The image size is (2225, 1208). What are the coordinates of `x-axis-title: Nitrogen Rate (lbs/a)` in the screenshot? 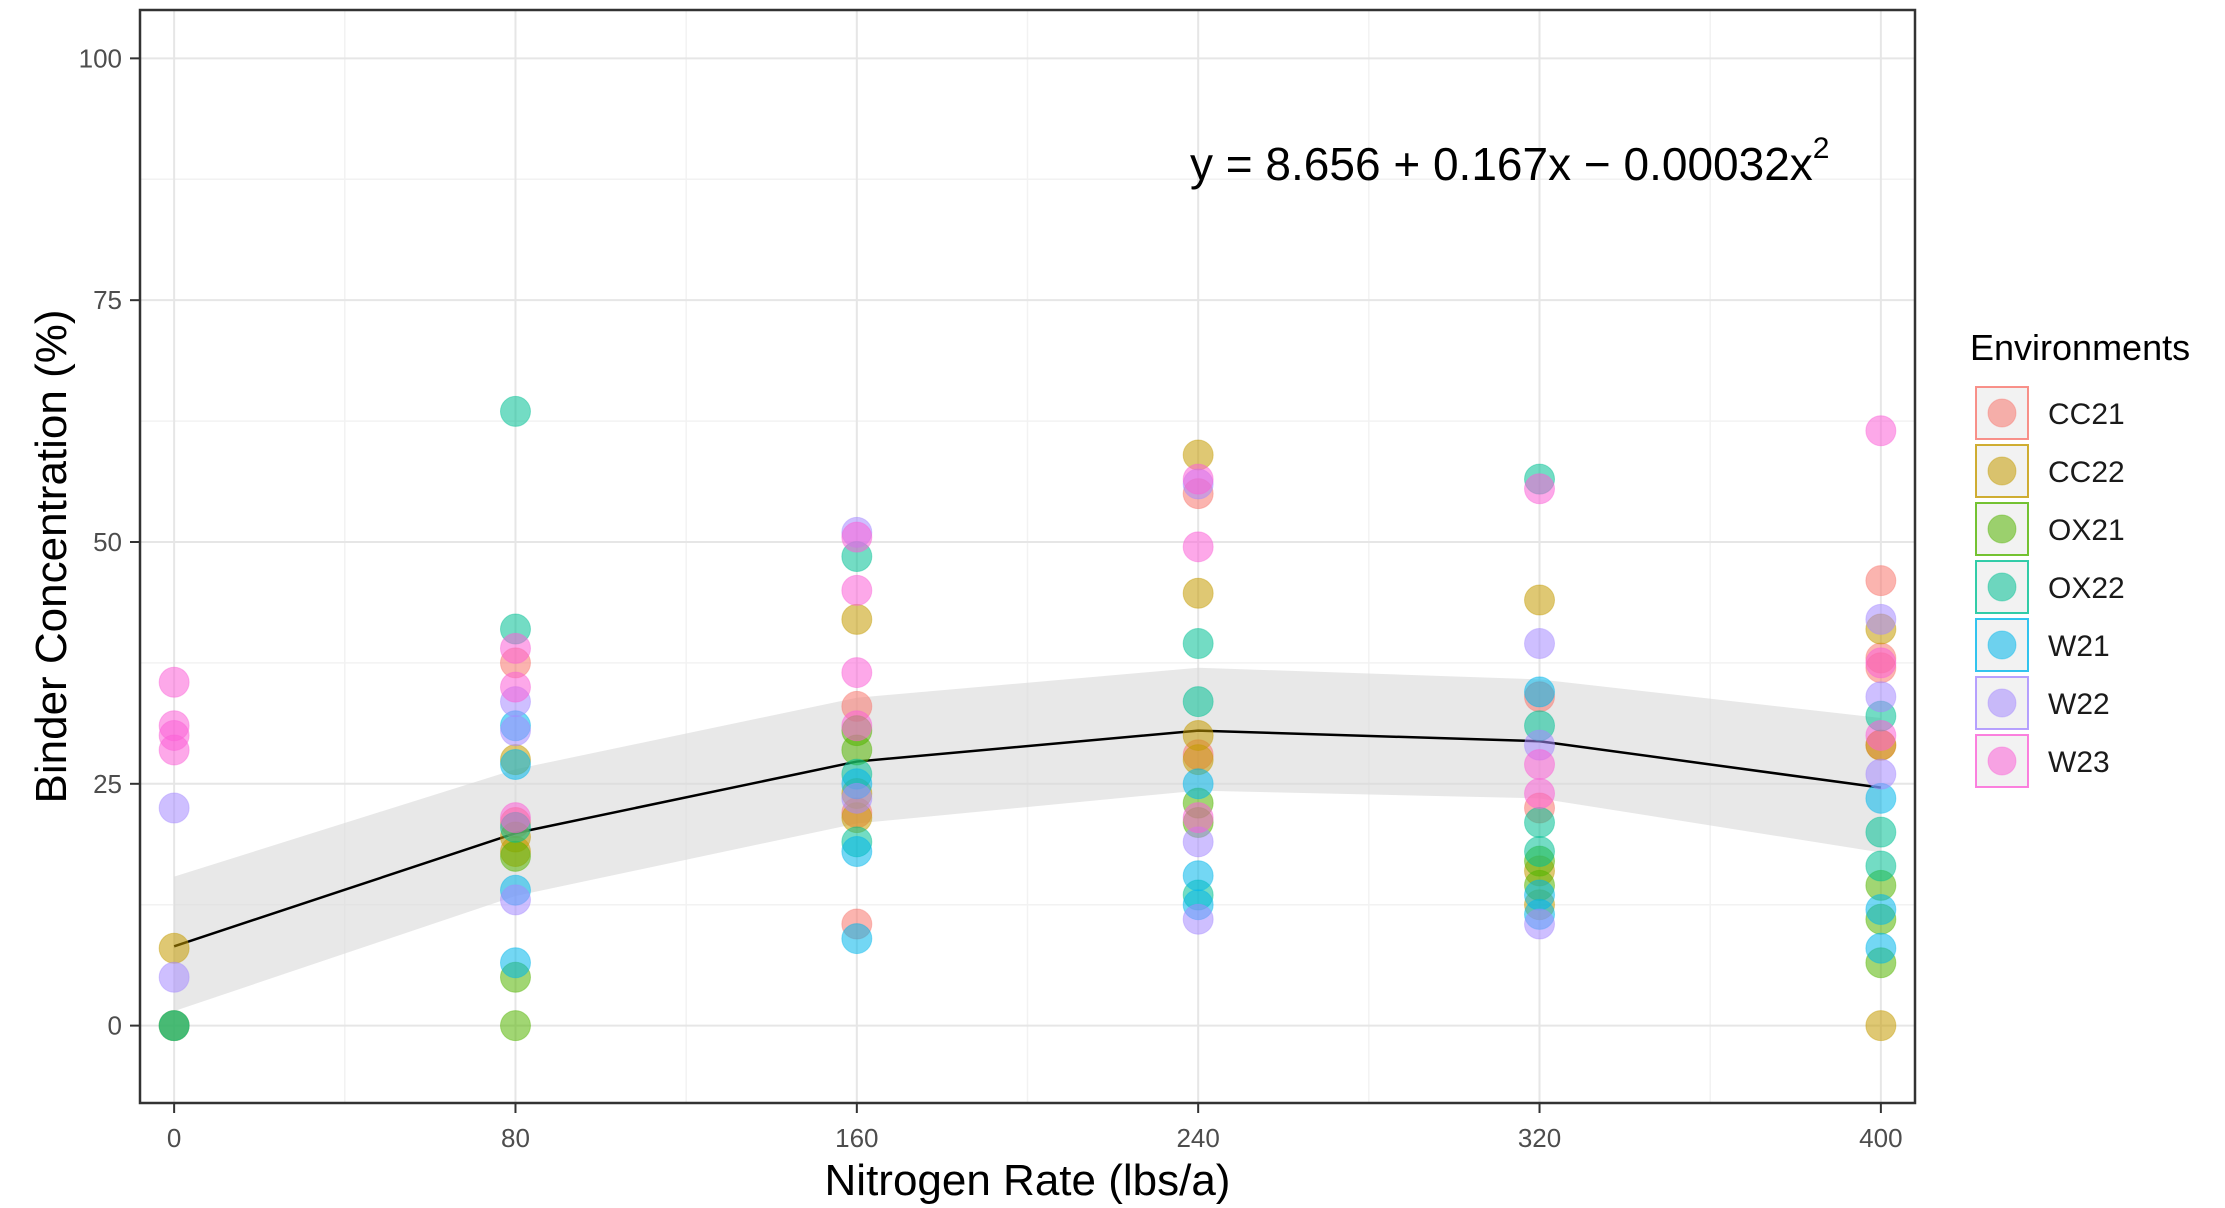 It's located at (1028, 1180).